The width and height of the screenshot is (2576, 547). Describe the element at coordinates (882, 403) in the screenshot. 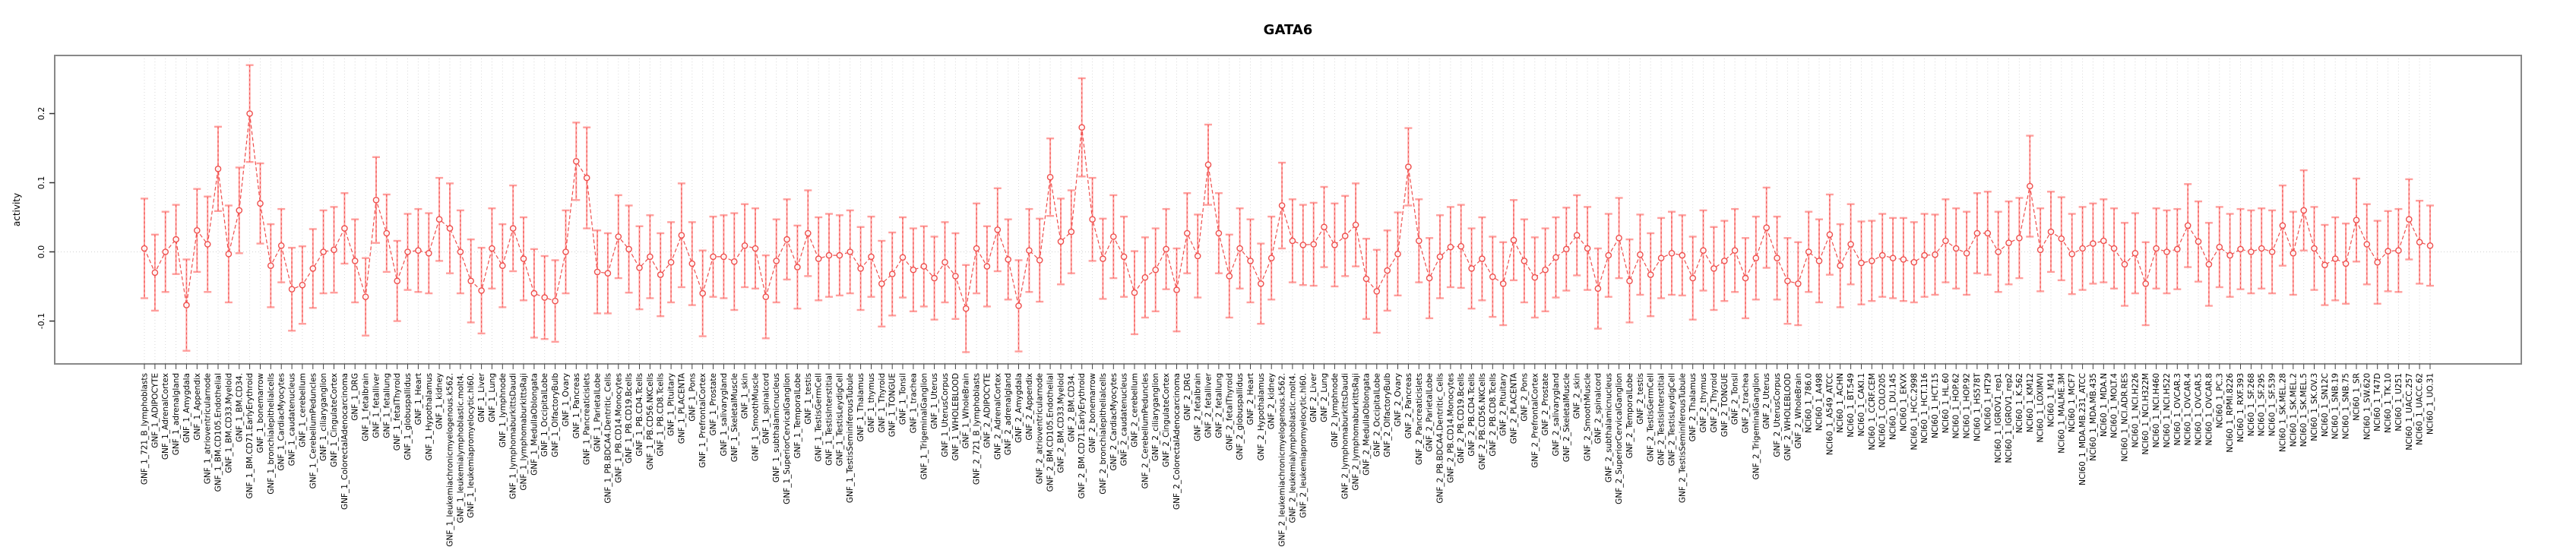

I see `x-tick-label: GNF_1_Thyroid` at that location.